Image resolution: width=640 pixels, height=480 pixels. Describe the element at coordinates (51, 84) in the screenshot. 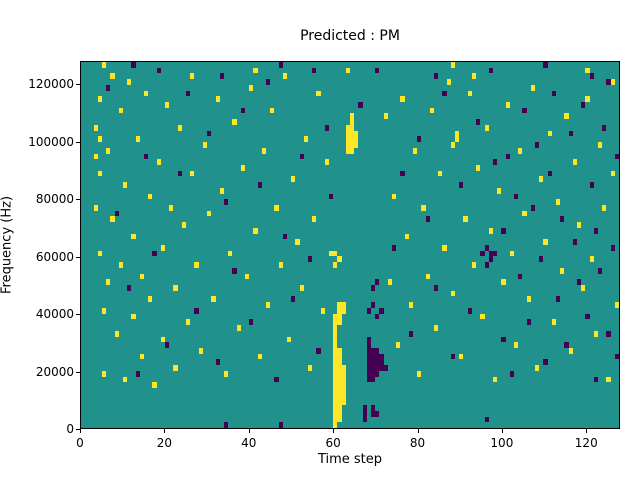

I see `y-tick-label: 120000` at that location.